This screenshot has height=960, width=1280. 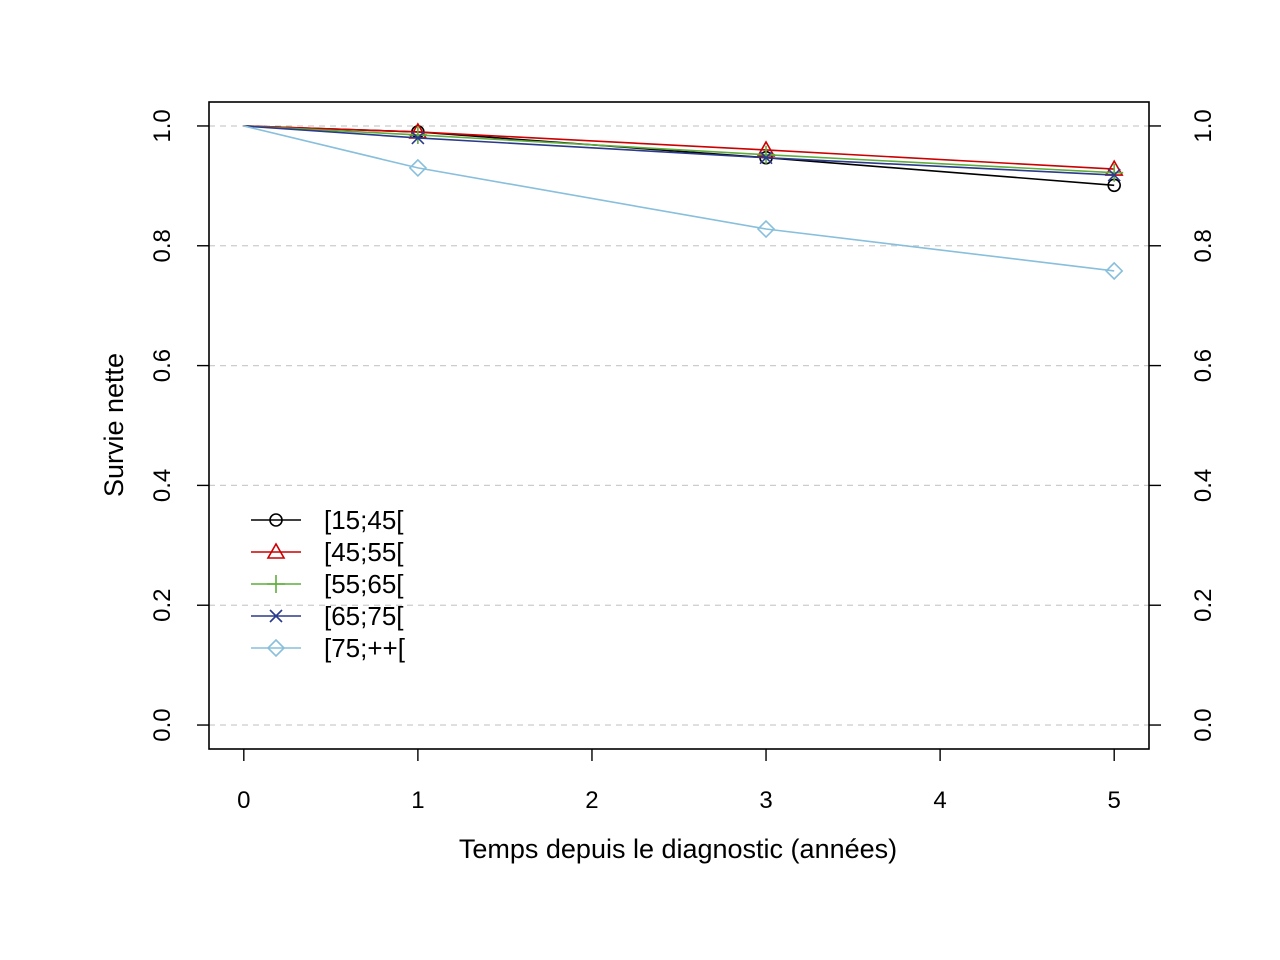 What do you see at coordinates (939, 800) in the screenshot?
I see `x-tick-label: 4` at bounding box center [939, 800].